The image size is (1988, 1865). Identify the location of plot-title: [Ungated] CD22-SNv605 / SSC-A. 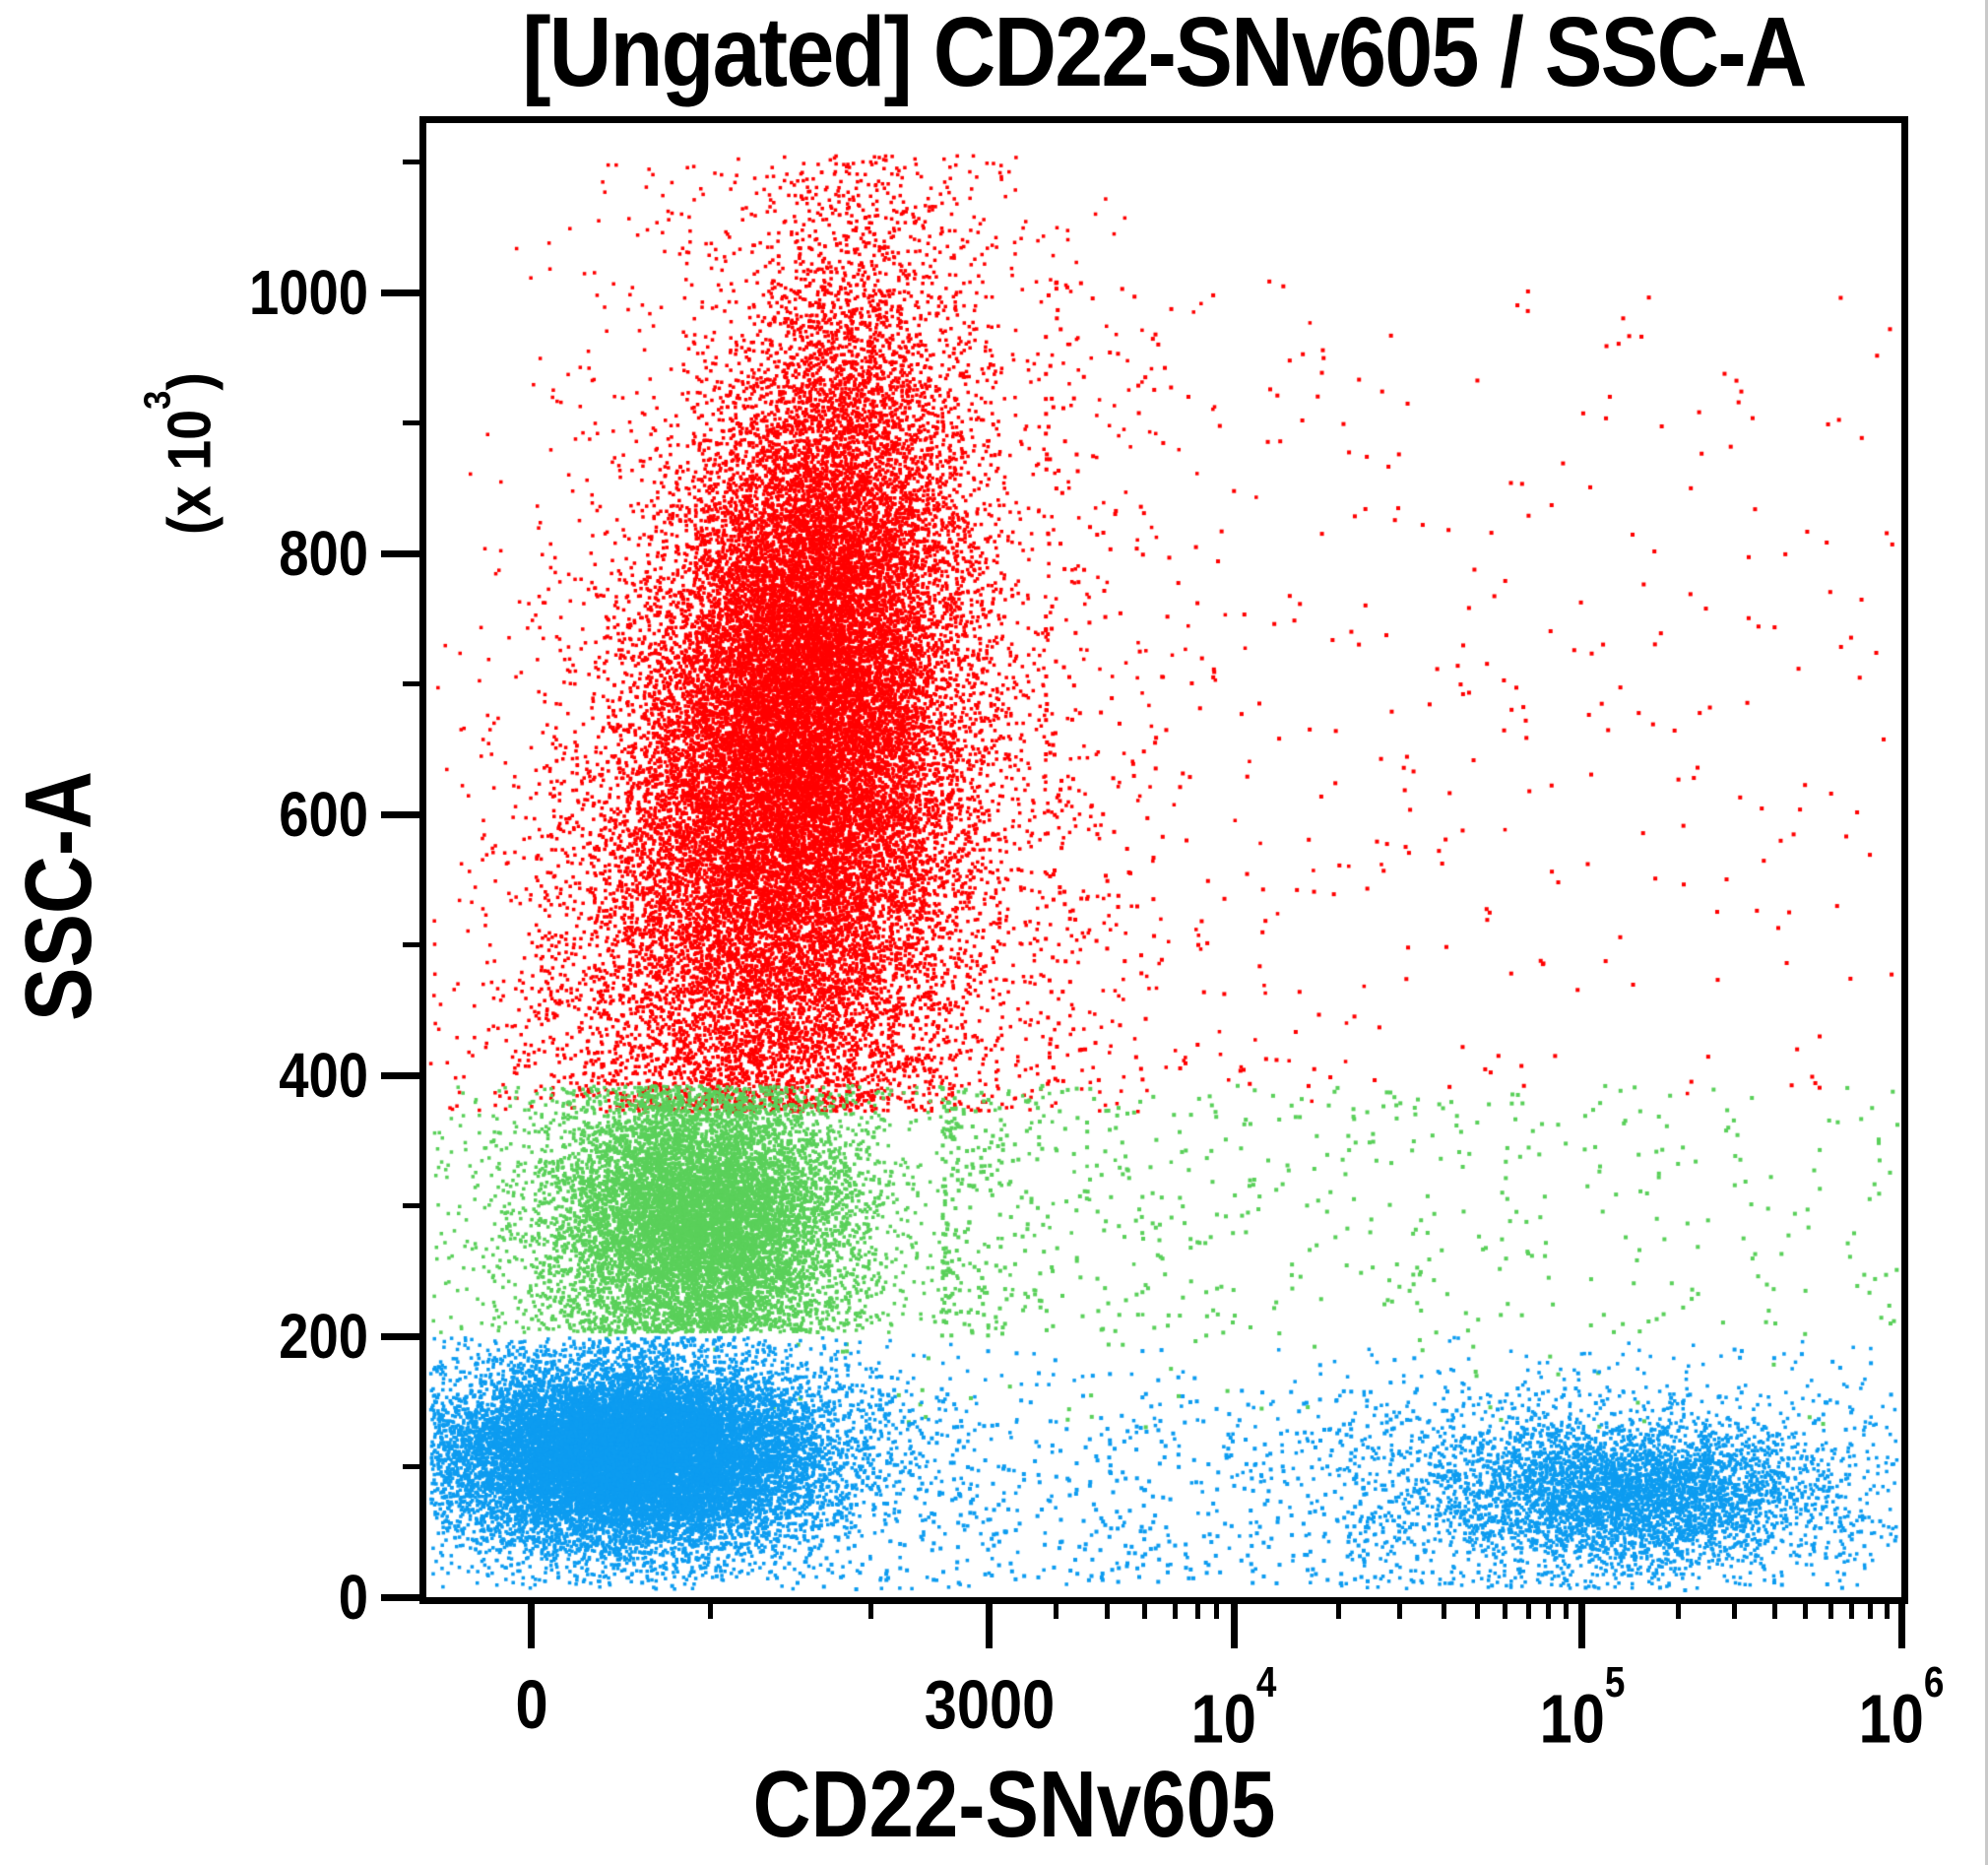
(1164, 53).